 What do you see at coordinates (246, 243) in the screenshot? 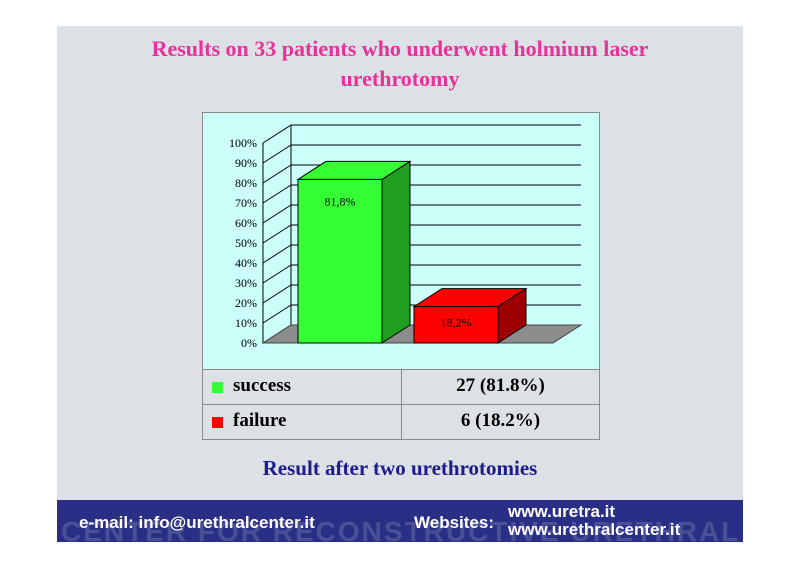
I see `y-tick-label: 50%` at bounding box center [246, 243].